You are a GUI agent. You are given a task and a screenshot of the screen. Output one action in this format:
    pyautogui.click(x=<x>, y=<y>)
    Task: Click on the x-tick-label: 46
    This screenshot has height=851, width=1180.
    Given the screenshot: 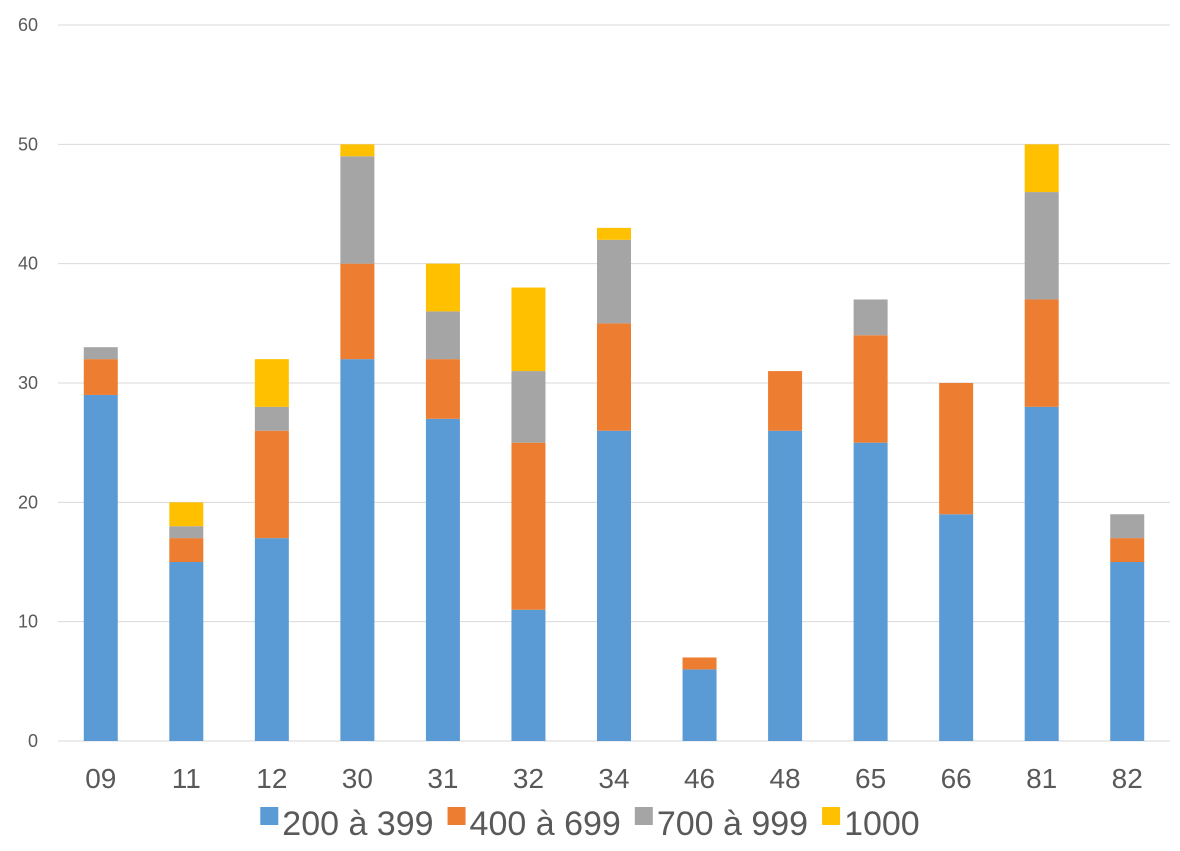 What is the action you would take?
    pyautogui.click(x=699, y=778)
    